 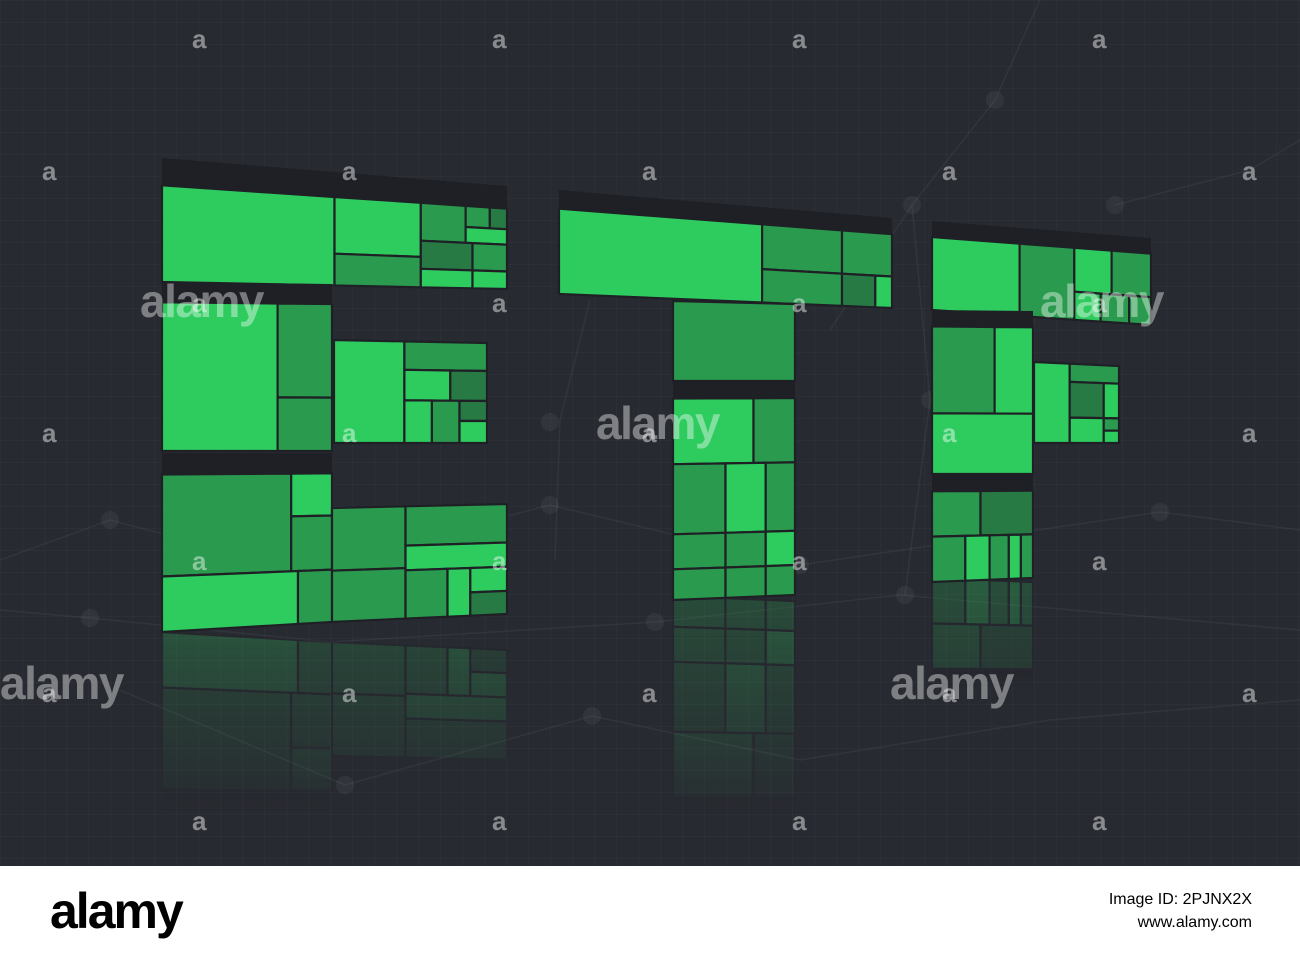 I want to click on panel-real-estate, so click(x=982, y=529).